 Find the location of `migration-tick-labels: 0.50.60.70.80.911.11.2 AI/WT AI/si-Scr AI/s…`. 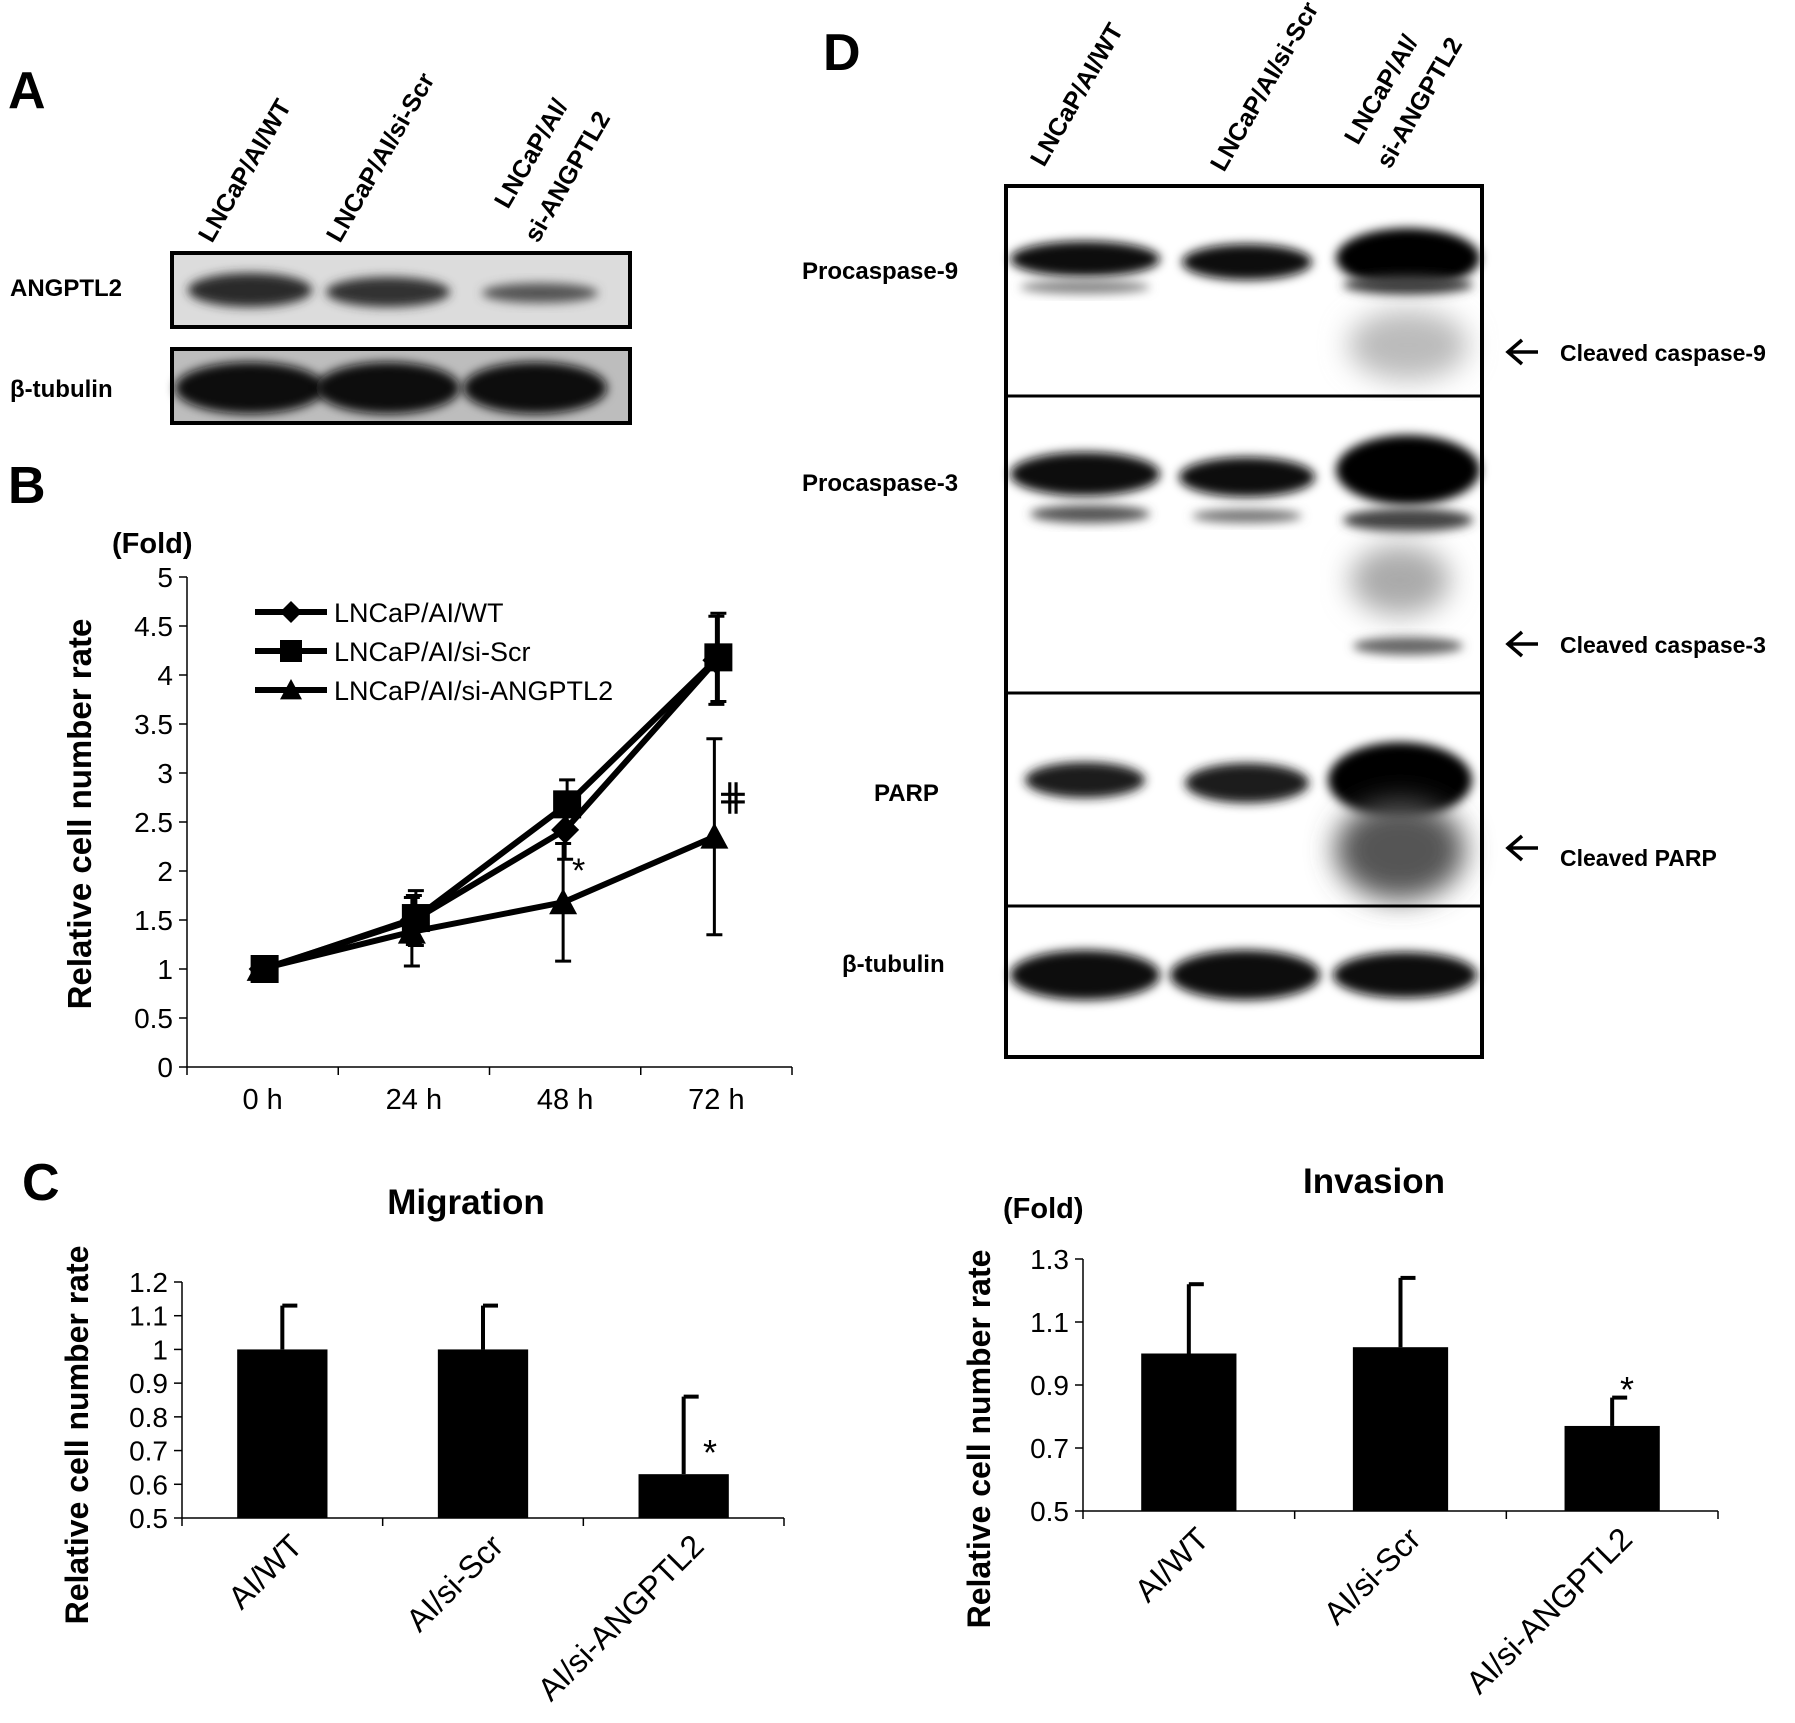

migration-tick-labels: 0.50.60.70.80.911.11.2 AI/WT AI/si-Scr AI/s… is located at coordinates (420, 1487).